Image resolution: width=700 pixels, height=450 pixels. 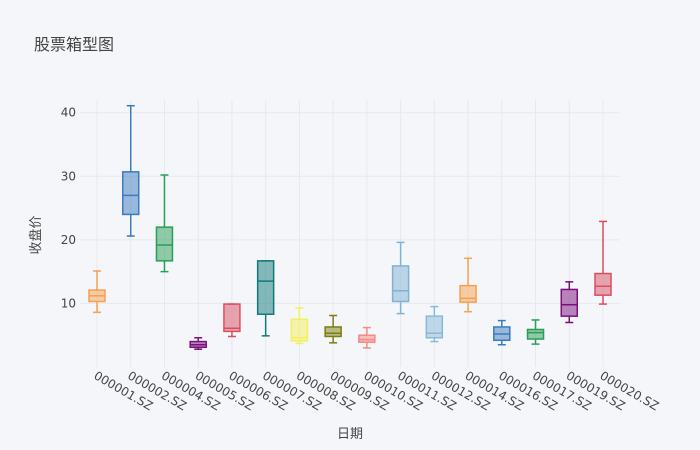 What do you see at coordinates (68, 240) in the screenshot?
I see `y-tick-label: 20` at bounding box center [68, 240].